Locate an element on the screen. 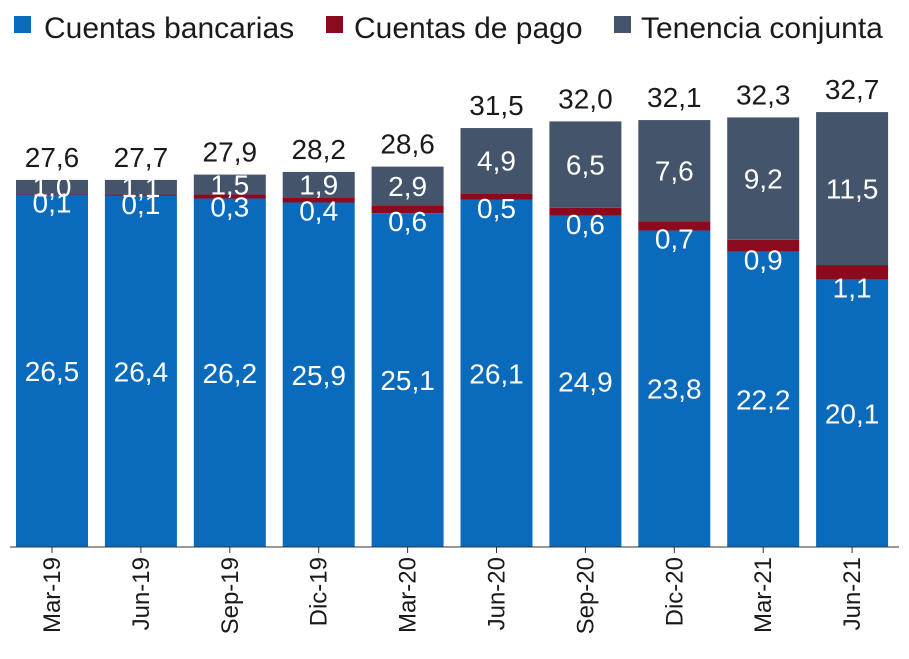 This screenshot has width=909, height=659. label-tenencia-conjunta-sep-19: 1,5 is located at coordinates (229, 185).